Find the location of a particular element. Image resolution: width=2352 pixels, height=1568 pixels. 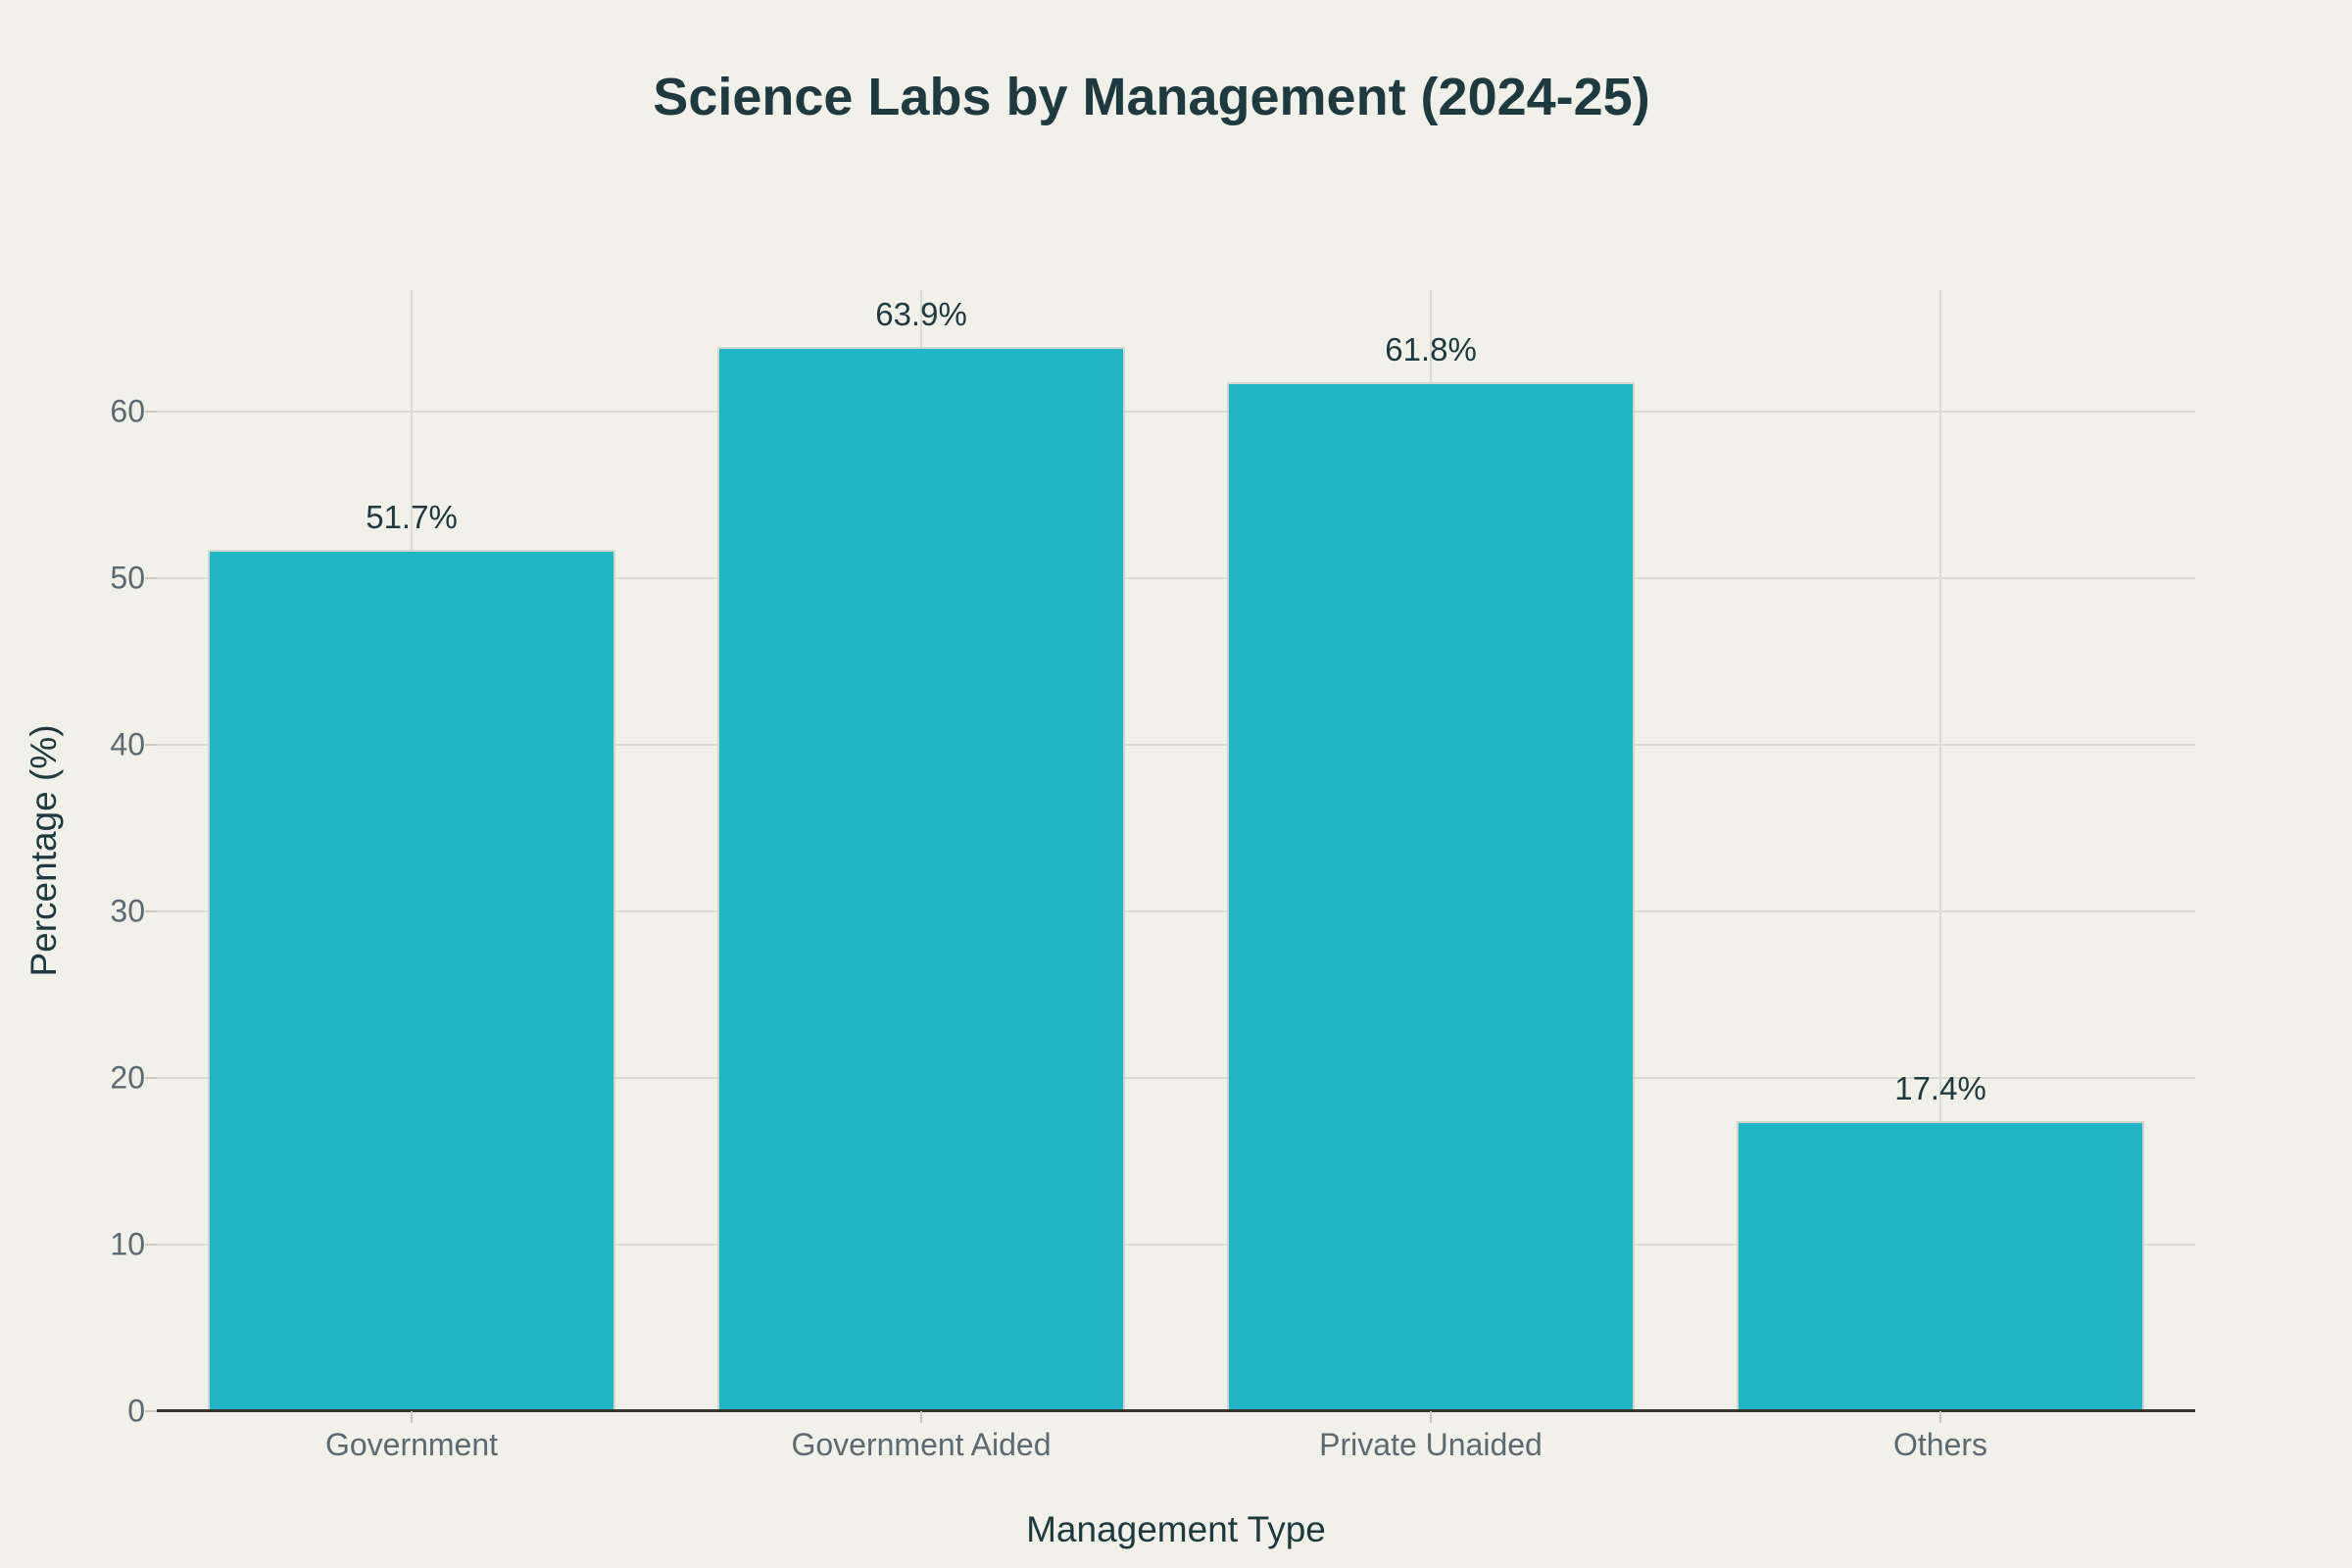

x-tick-label-1: Government Aided is located at coordinates (921, 1444).